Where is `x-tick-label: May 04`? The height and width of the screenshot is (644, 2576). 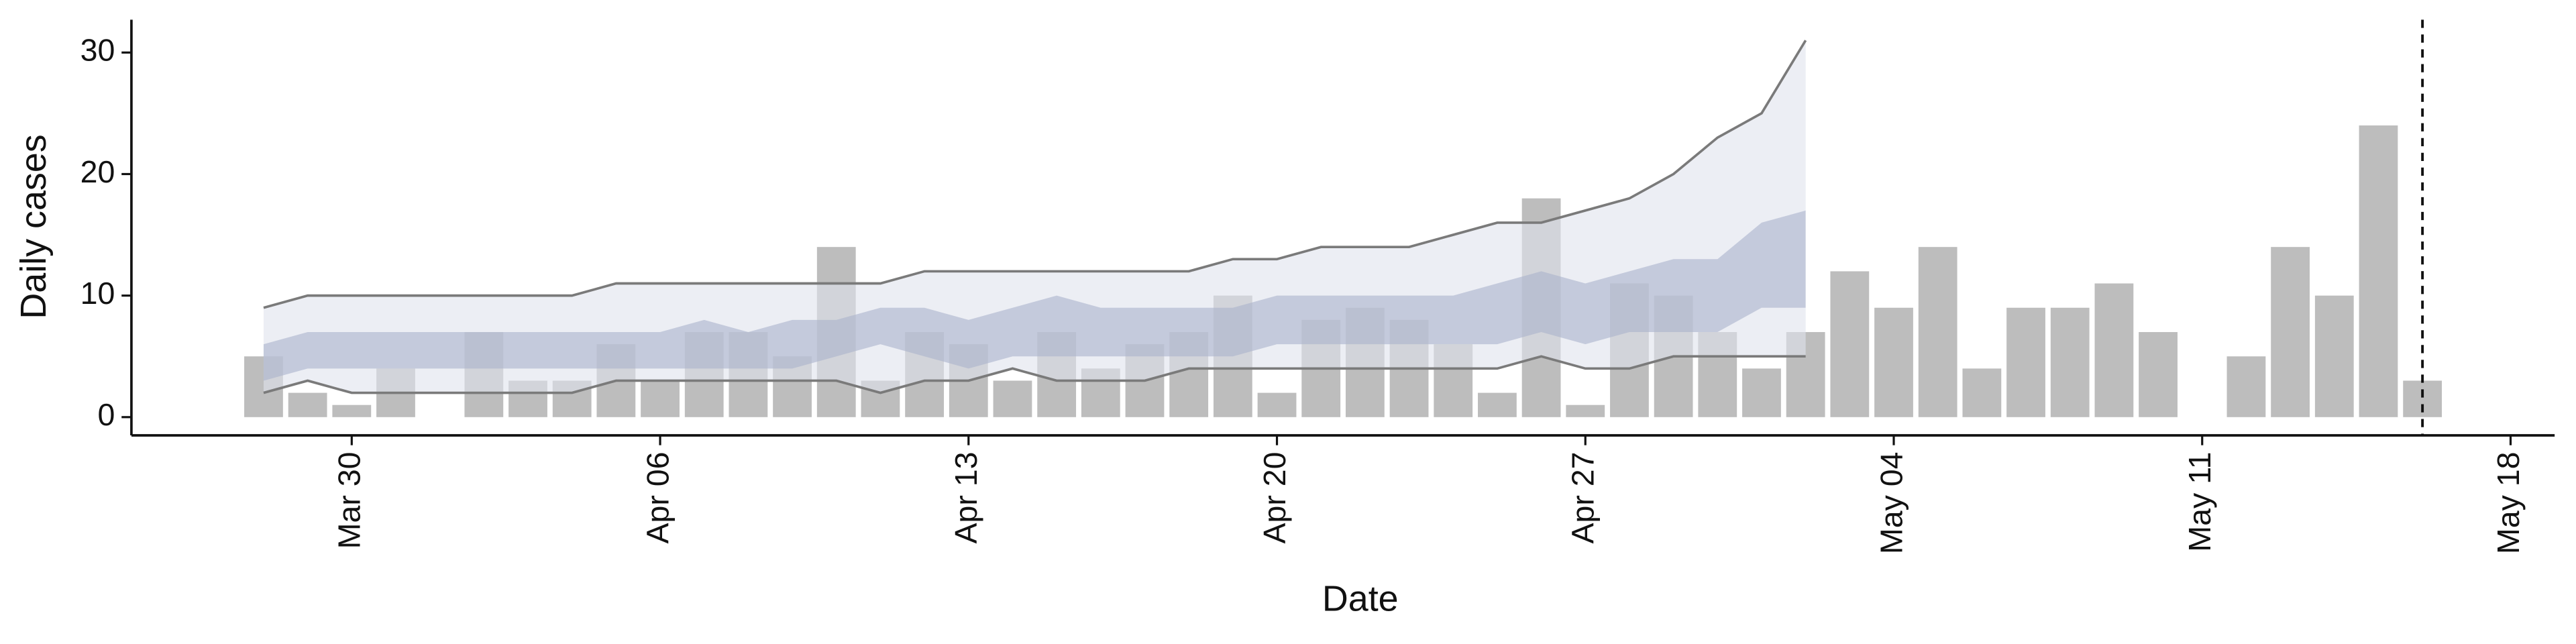
x-tick-label: May 04 is located at coordinates (1891, 502).